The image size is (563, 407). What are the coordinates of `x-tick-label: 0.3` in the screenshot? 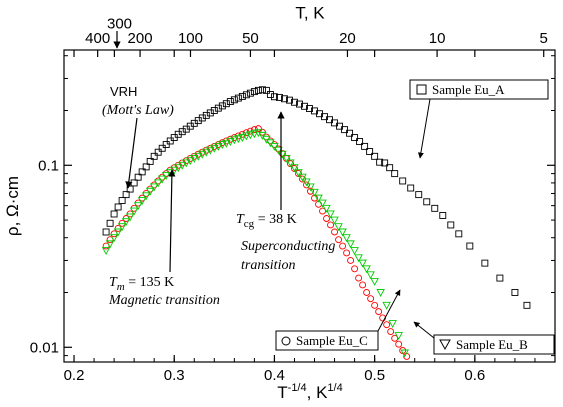 It's located at (174, 375).